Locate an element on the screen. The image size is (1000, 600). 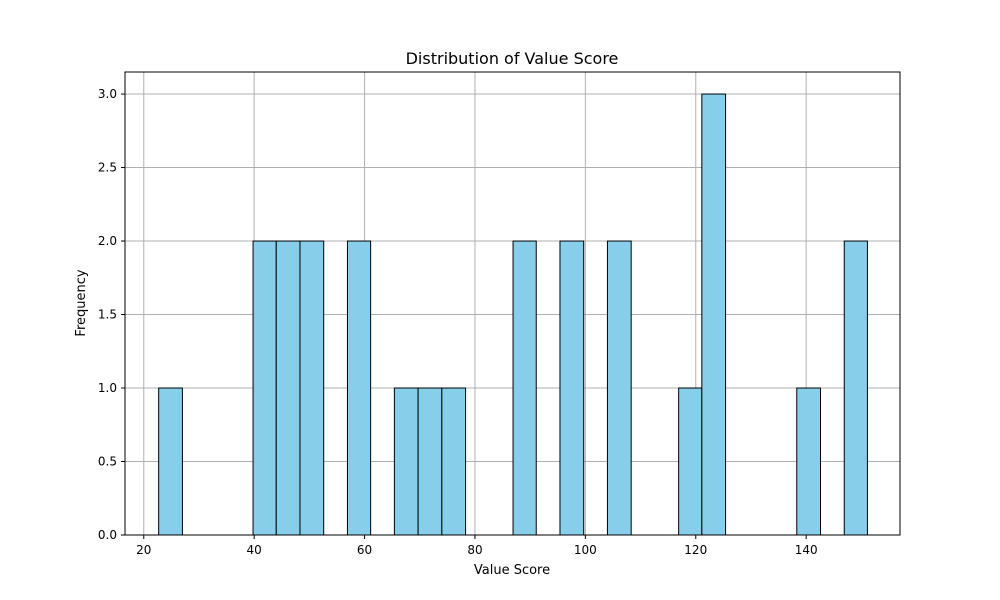
y-tick-label: 0.0 is located at coordinates (107, 535).